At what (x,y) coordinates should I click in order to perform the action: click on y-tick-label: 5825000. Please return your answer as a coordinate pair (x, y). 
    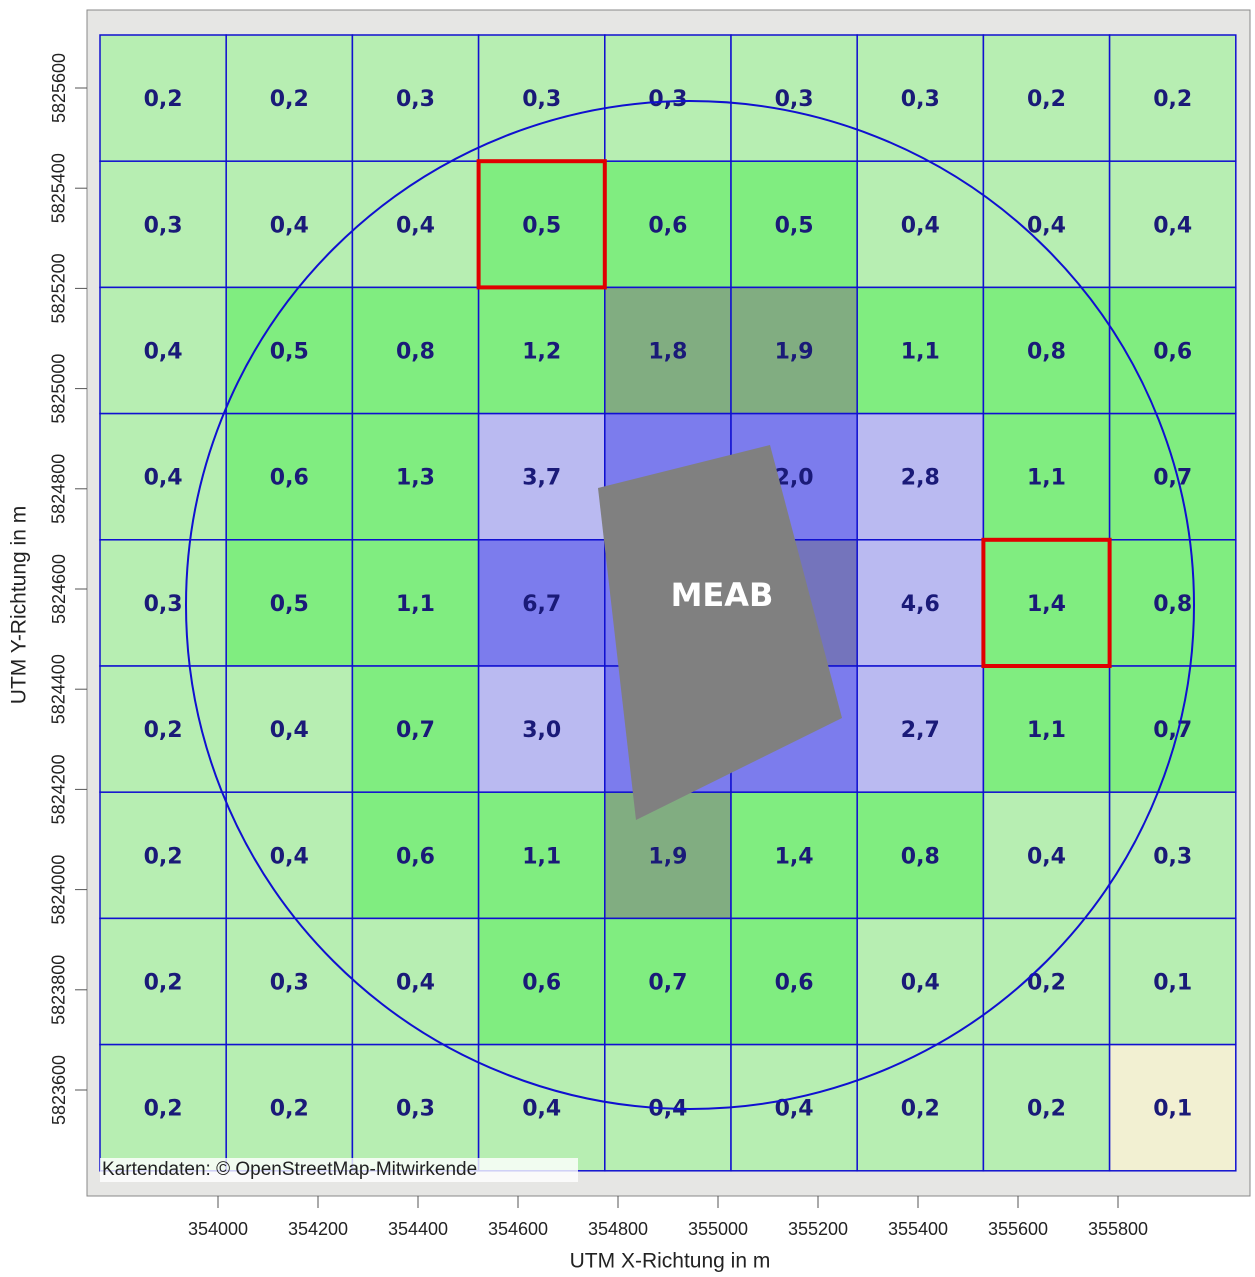
    Looking at the image, I should click on (59, 389).